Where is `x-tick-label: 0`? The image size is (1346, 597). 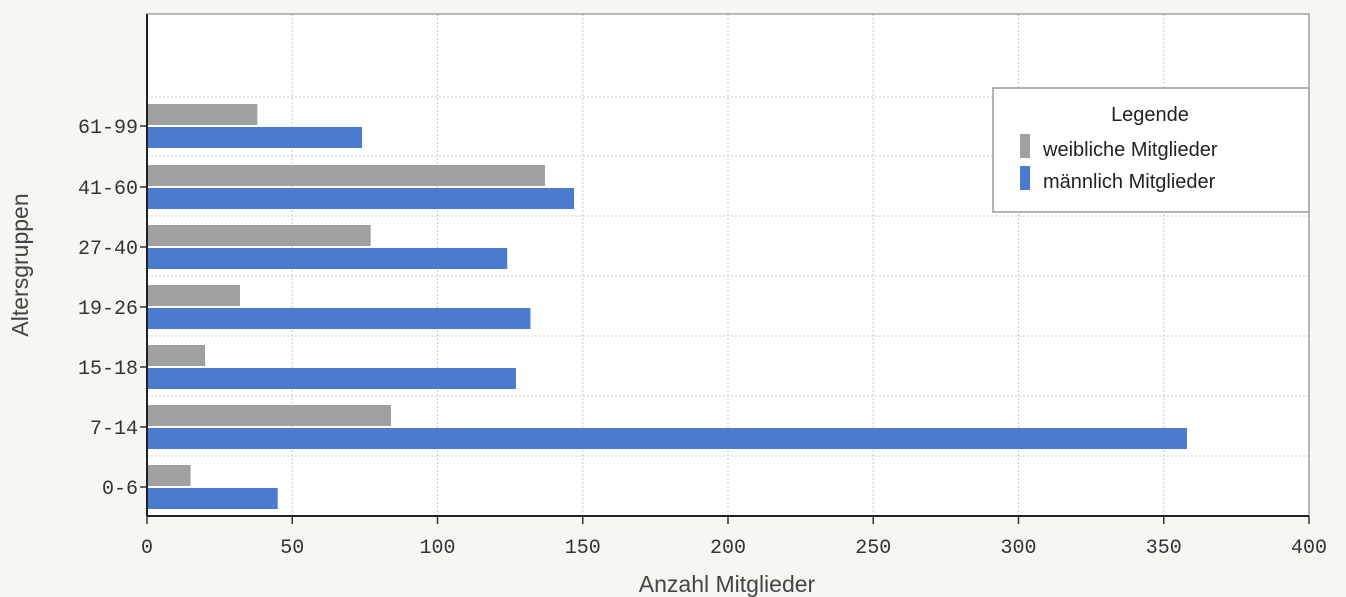
x-tick-label: 0 is located at coordinates (147, 548).